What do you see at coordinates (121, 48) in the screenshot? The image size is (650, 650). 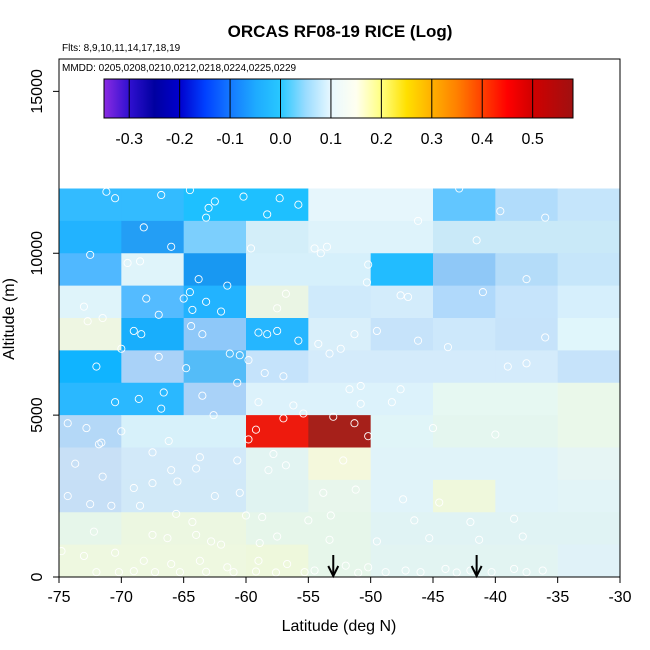 I see `flights-note: Flts: 8,9,10,11,14,17,18,19` at bounding box center [121, 48].